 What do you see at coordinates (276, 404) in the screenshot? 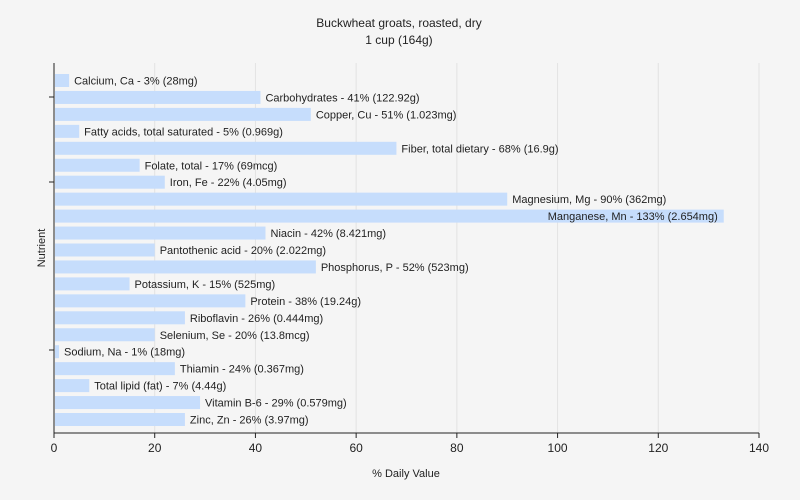
I see `bar-label: Vitamin B-6 - 29% (0.579mg)` at bounding box center [276, 404].